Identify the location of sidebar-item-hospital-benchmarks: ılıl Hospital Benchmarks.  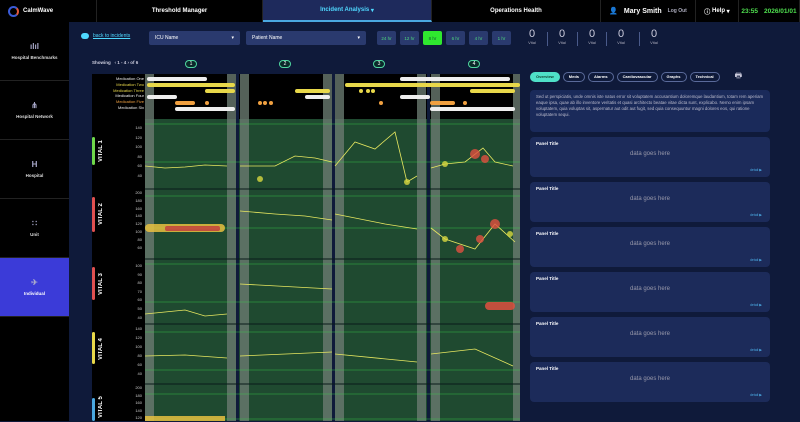
(34, 51).